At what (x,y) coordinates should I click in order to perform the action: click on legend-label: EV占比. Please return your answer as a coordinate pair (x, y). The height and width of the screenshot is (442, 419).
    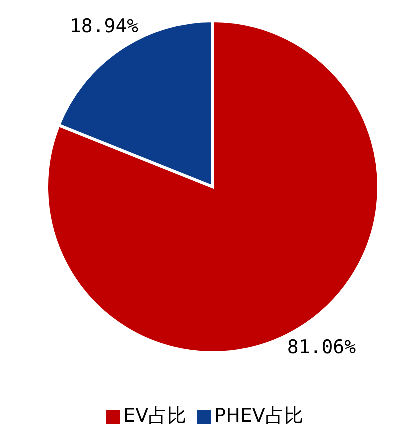
    Looking at the image, I should click on (155, 416).